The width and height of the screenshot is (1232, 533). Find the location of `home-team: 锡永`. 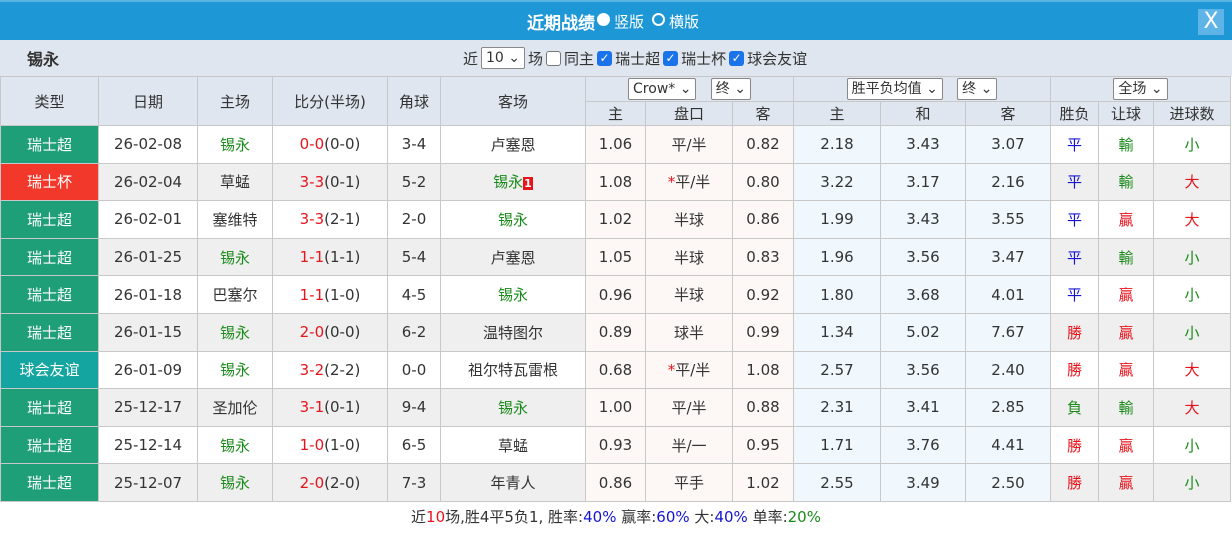

home-team: 锡永 is located at coordinates (234, 445).